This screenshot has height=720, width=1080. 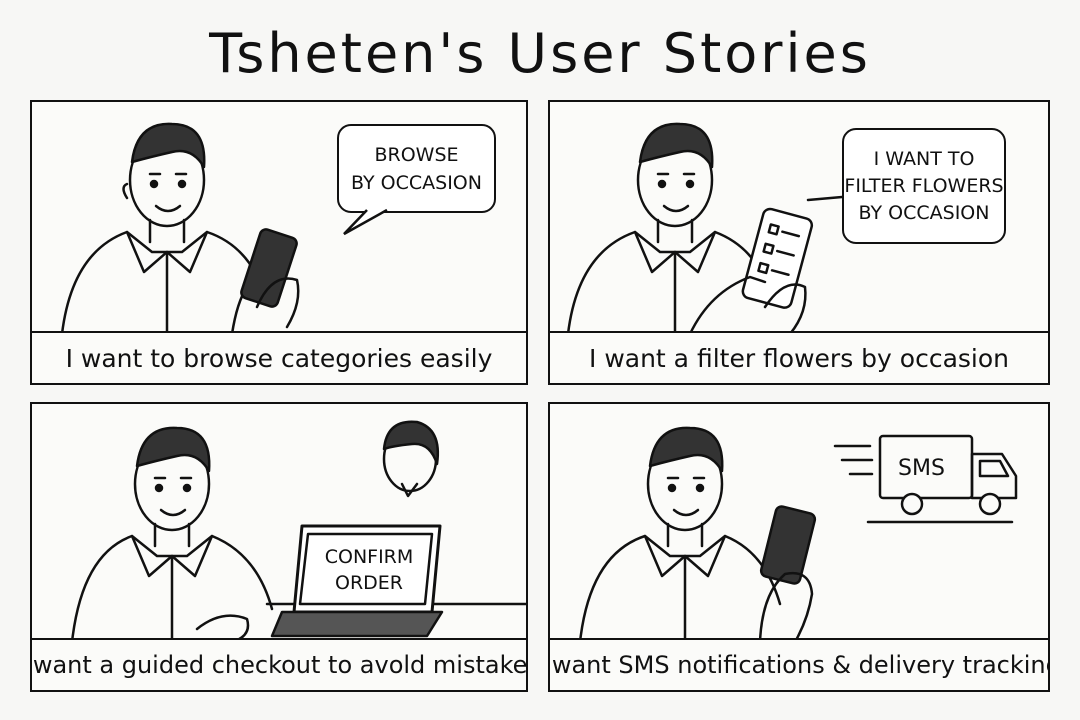 What do you see at coordinates (924, 158) in the screenshot?
I see `bubble-line-1: I WANT TO` at bounding box center [924, 158].